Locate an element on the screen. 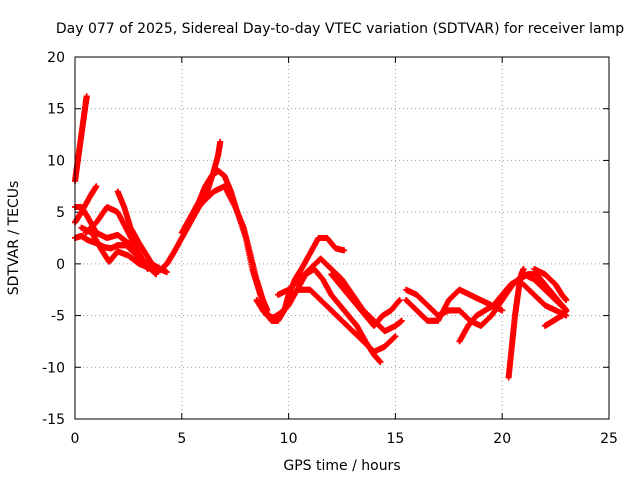  y-tick-label: -15 is located at coordinates (53, 420).